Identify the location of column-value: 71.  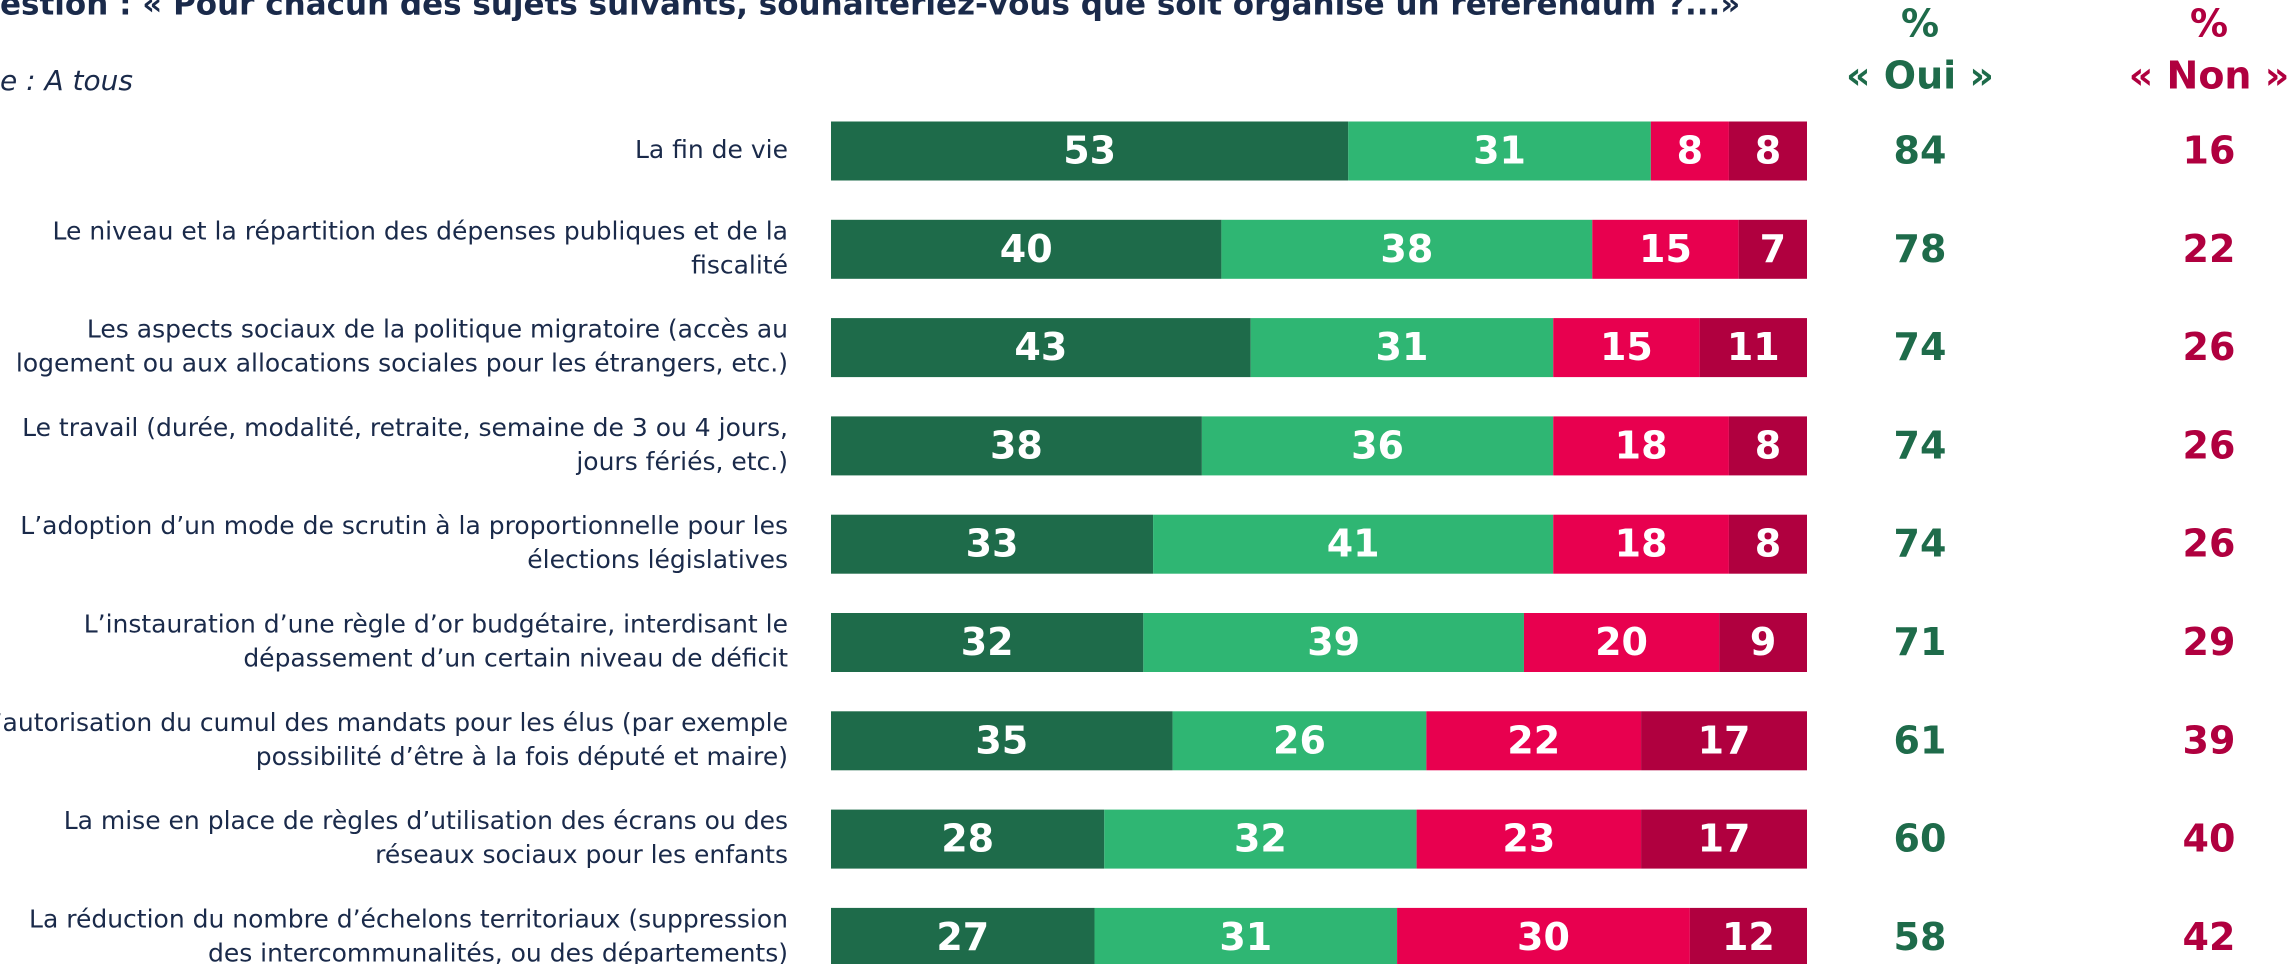
(1920, 642).